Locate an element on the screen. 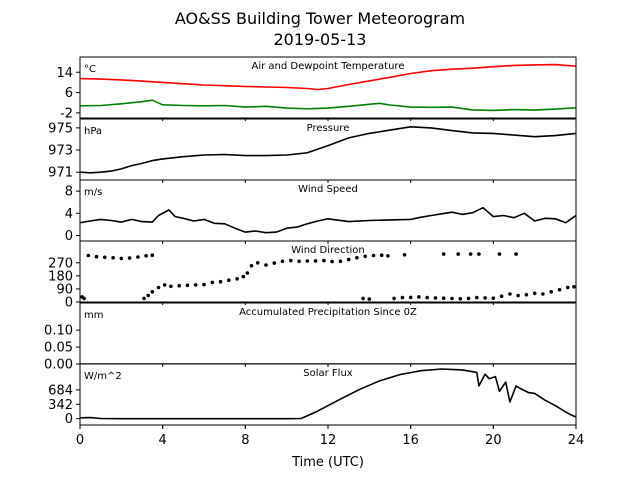  x-axis: 0 4 8 12 16 20 24 is located at coordinates (330, 436).